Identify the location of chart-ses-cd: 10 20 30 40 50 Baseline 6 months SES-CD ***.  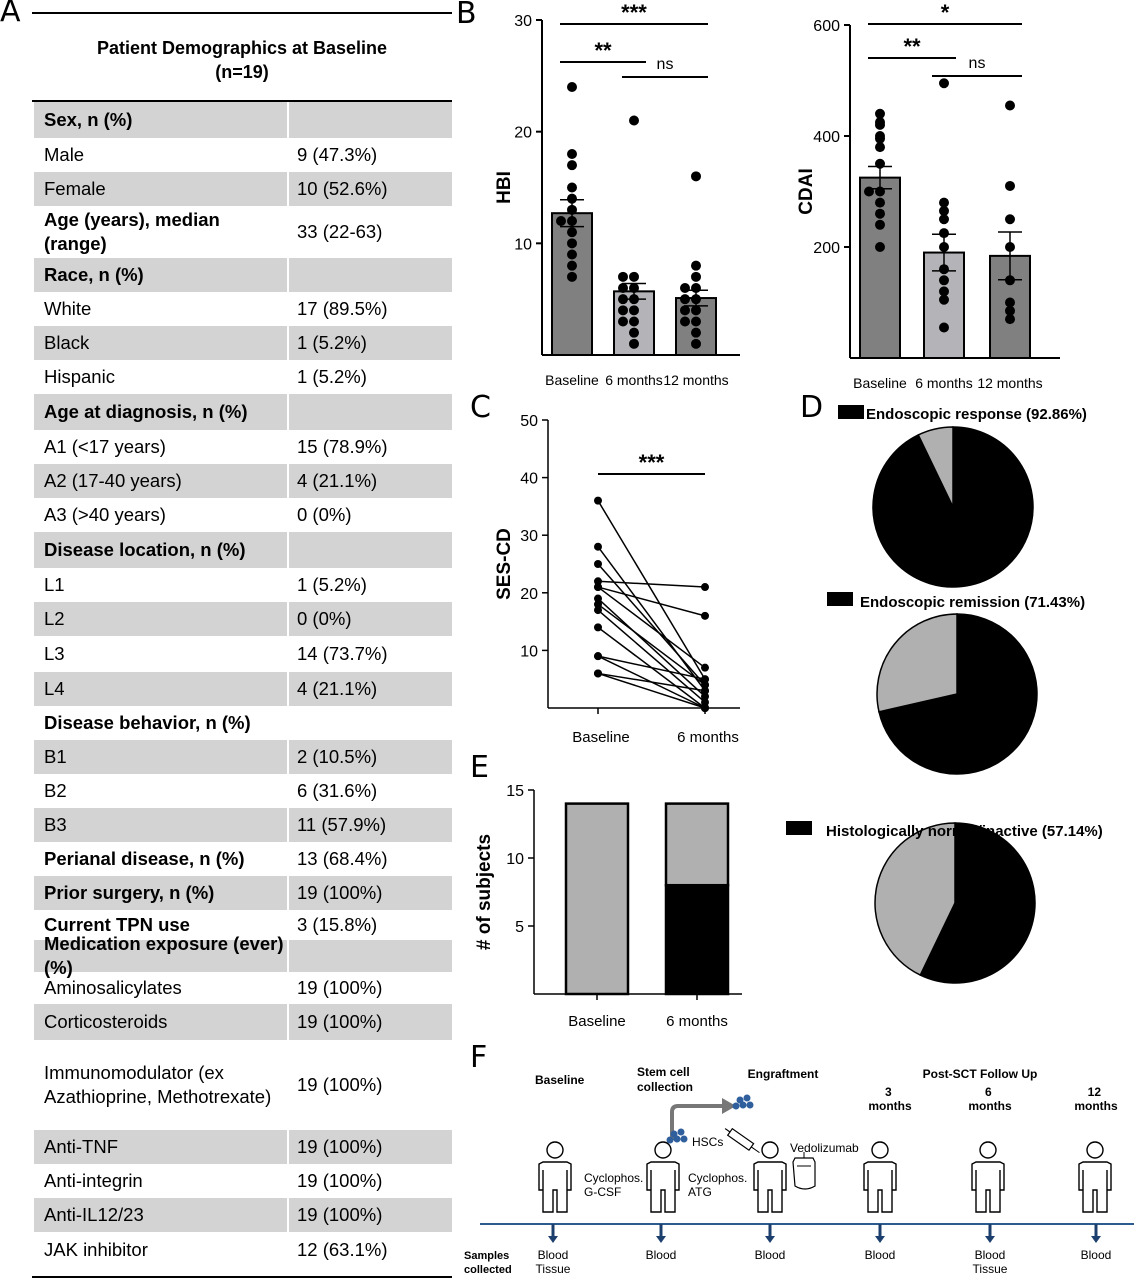
(617, 579).